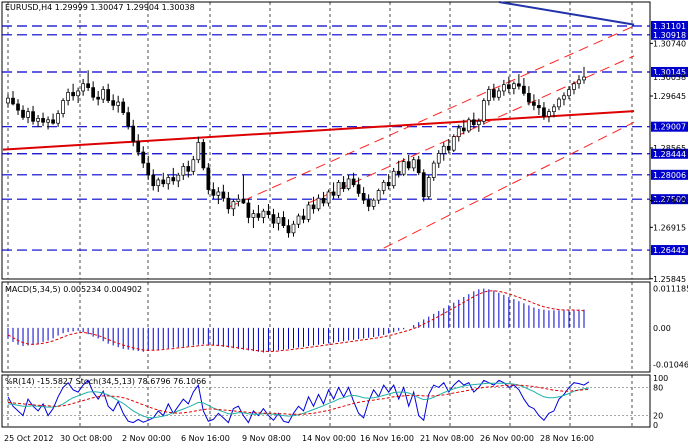 This screenshot has height=446, width=688. I want to click on level-price-label: 1.28006, so click(669, 175).